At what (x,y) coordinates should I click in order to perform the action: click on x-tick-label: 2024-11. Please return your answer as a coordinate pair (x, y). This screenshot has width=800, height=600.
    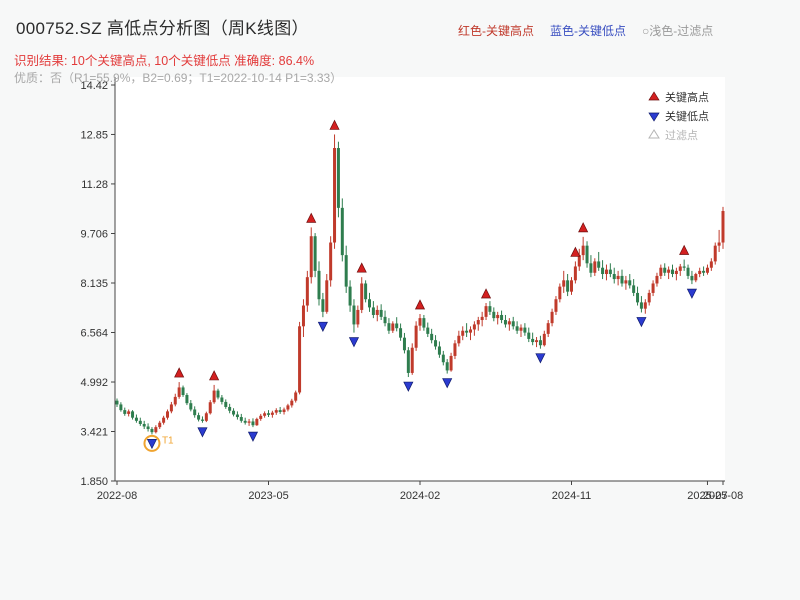
    Looking at the image, I should click on (572, 496).